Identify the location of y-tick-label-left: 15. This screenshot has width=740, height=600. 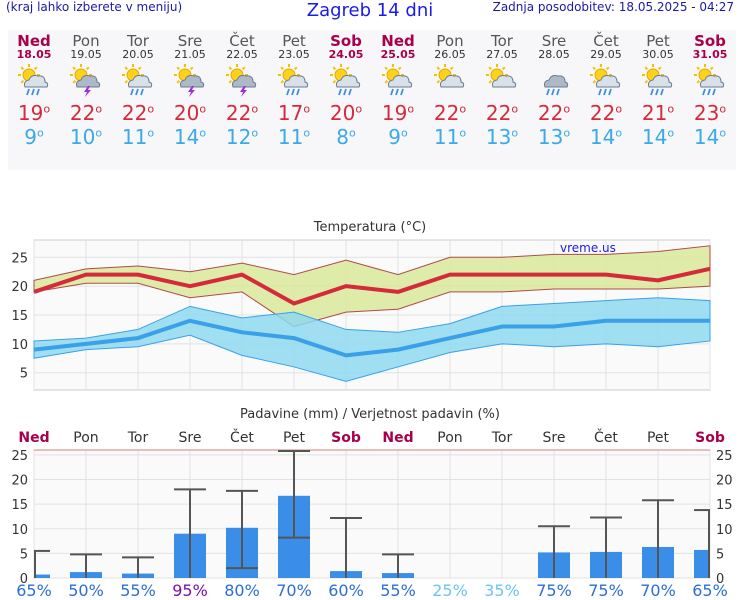
(19, 505).